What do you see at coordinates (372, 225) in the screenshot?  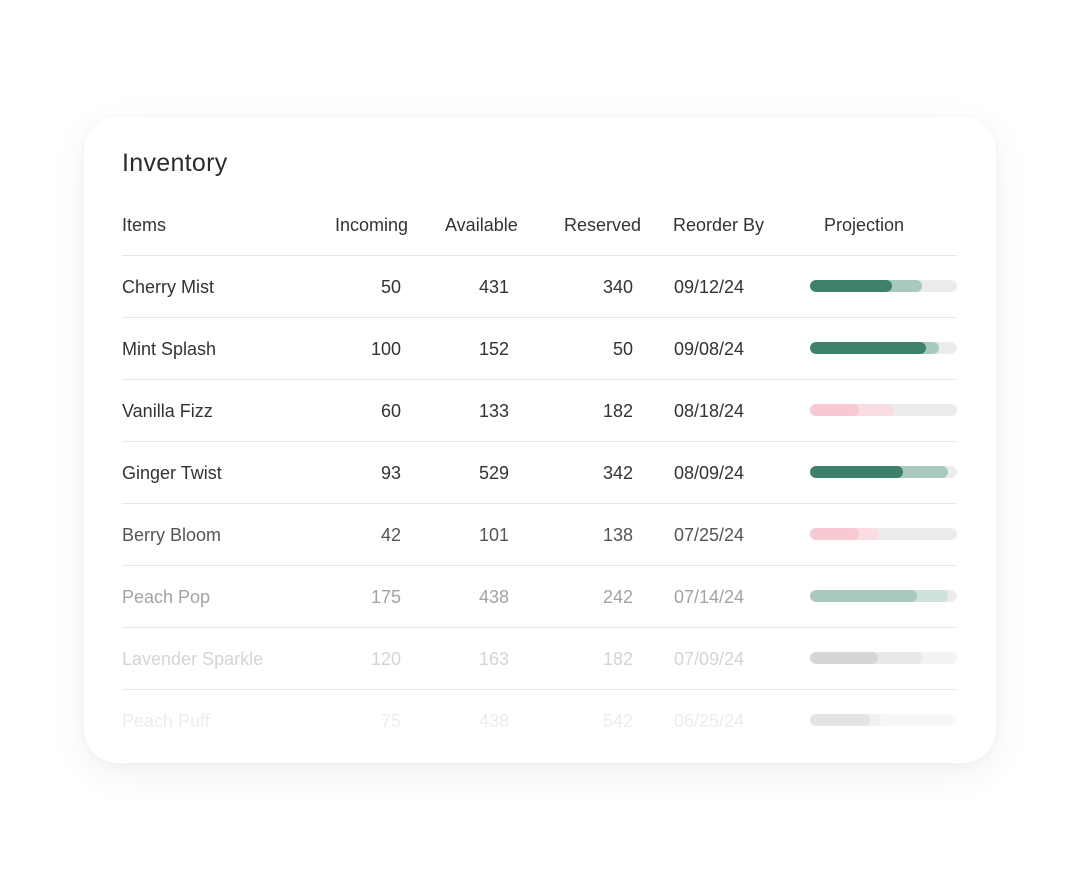 I see `column-header-incoming: Incoming` at bounding box center [372, 225].